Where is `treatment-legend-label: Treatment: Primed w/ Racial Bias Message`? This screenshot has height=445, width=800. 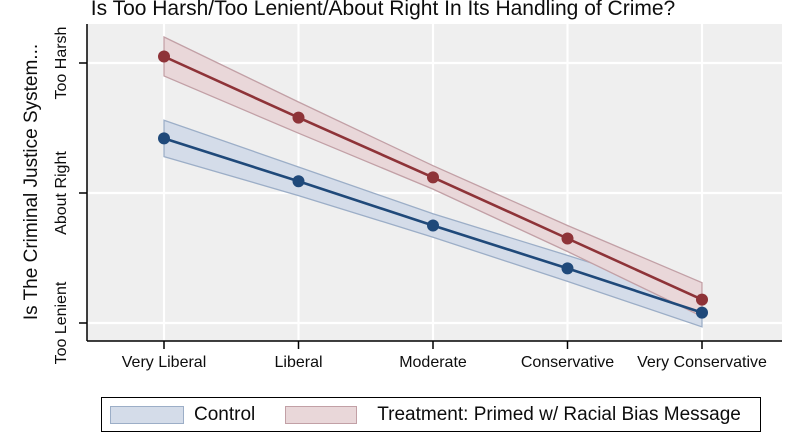
treatment-legend-label: Treatment: Primed w/ Racial Bias Message is located at coordinates (559, 414).